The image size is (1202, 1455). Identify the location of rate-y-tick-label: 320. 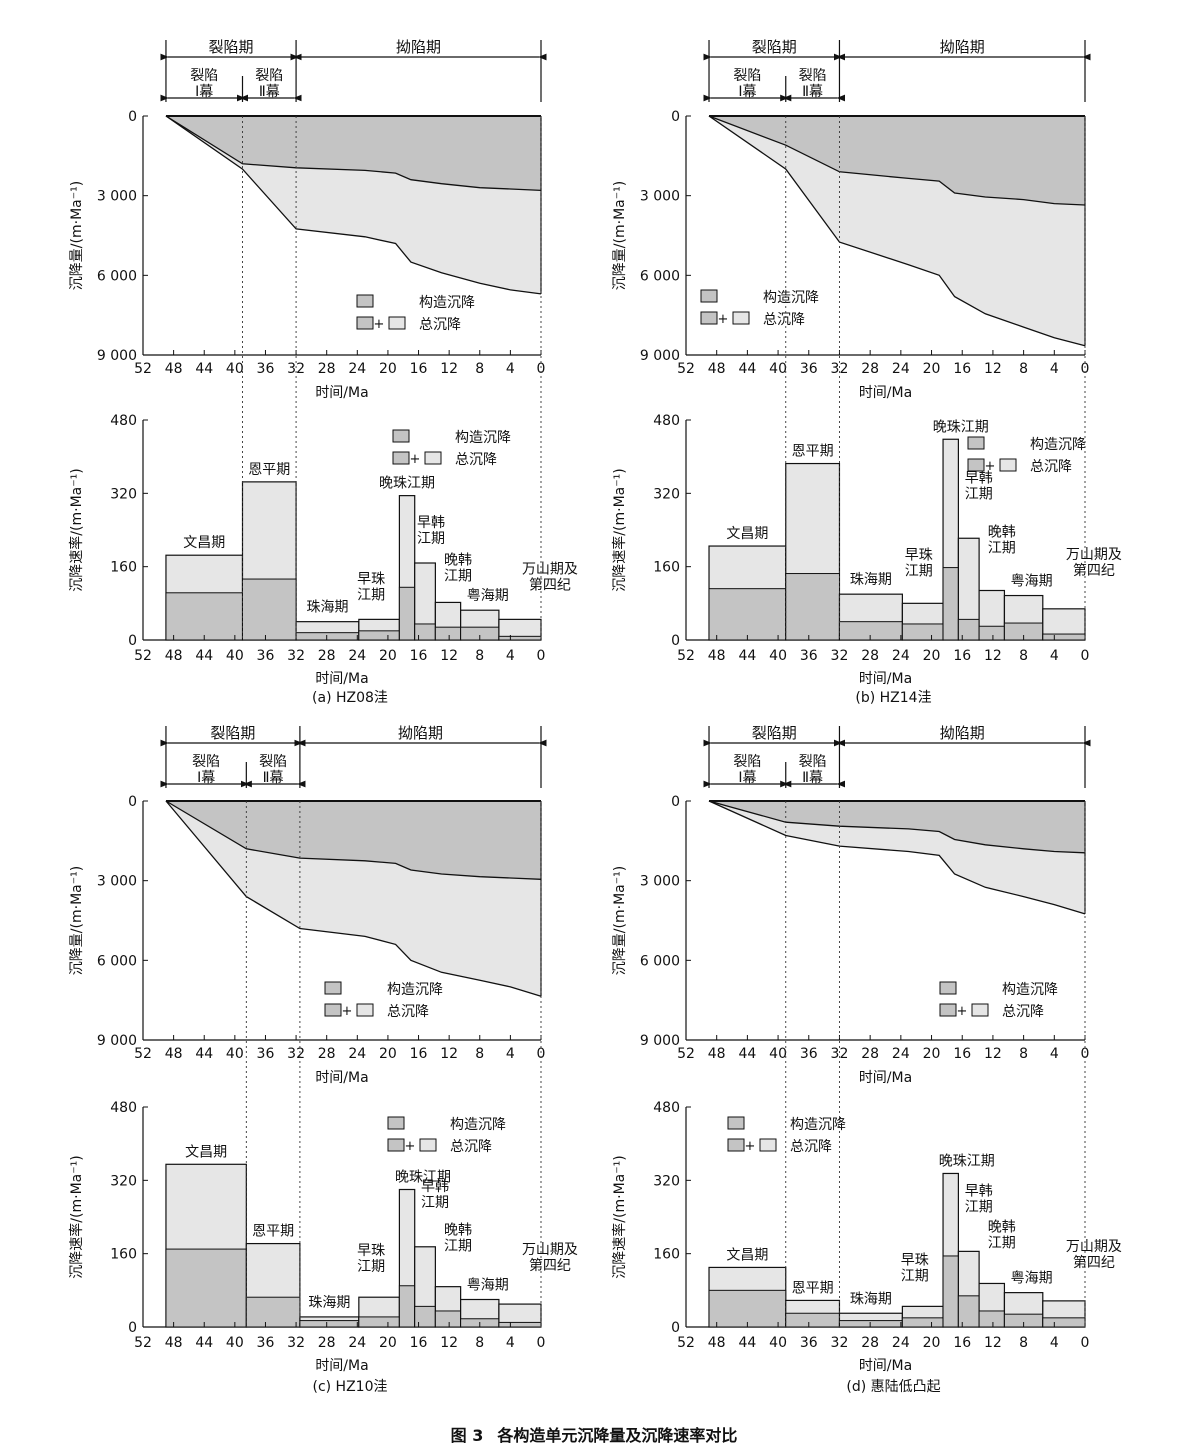
(123, 494).